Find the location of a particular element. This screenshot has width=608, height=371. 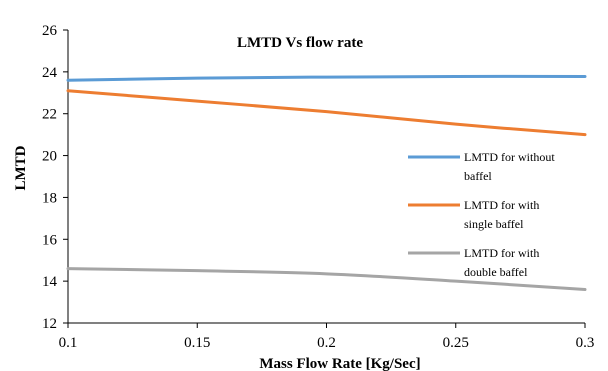

y-tick-label: 16 is located at coordinates (50, 240).